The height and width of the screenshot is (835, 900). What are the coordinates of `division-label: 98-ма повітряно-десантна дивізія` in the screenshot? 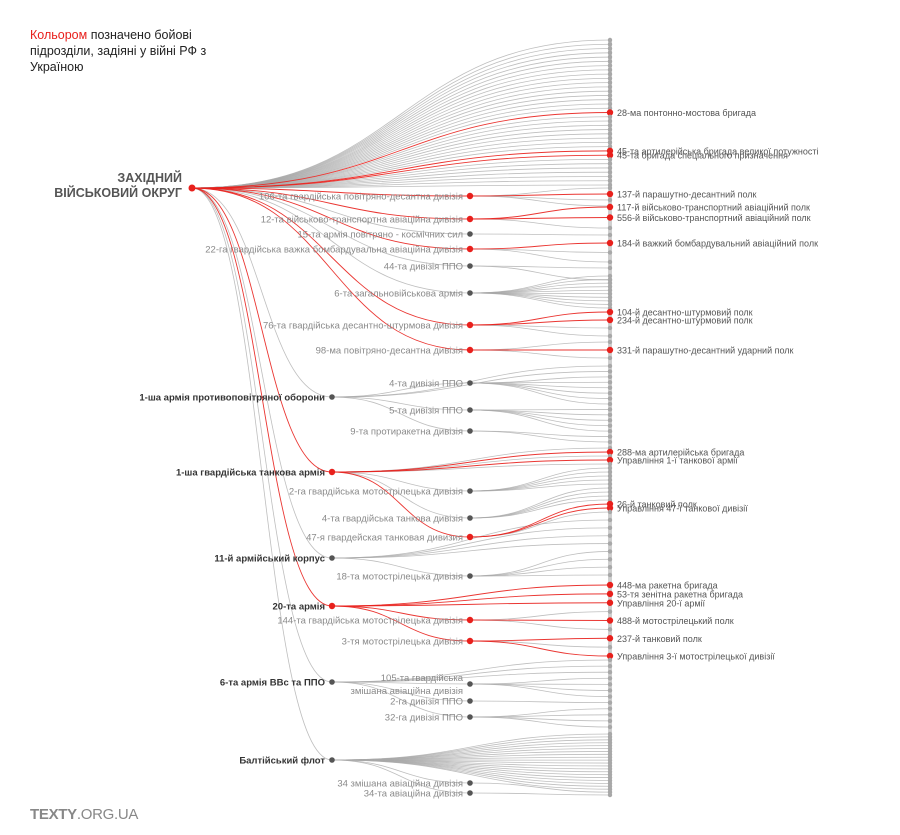 It's located at (389, 351).